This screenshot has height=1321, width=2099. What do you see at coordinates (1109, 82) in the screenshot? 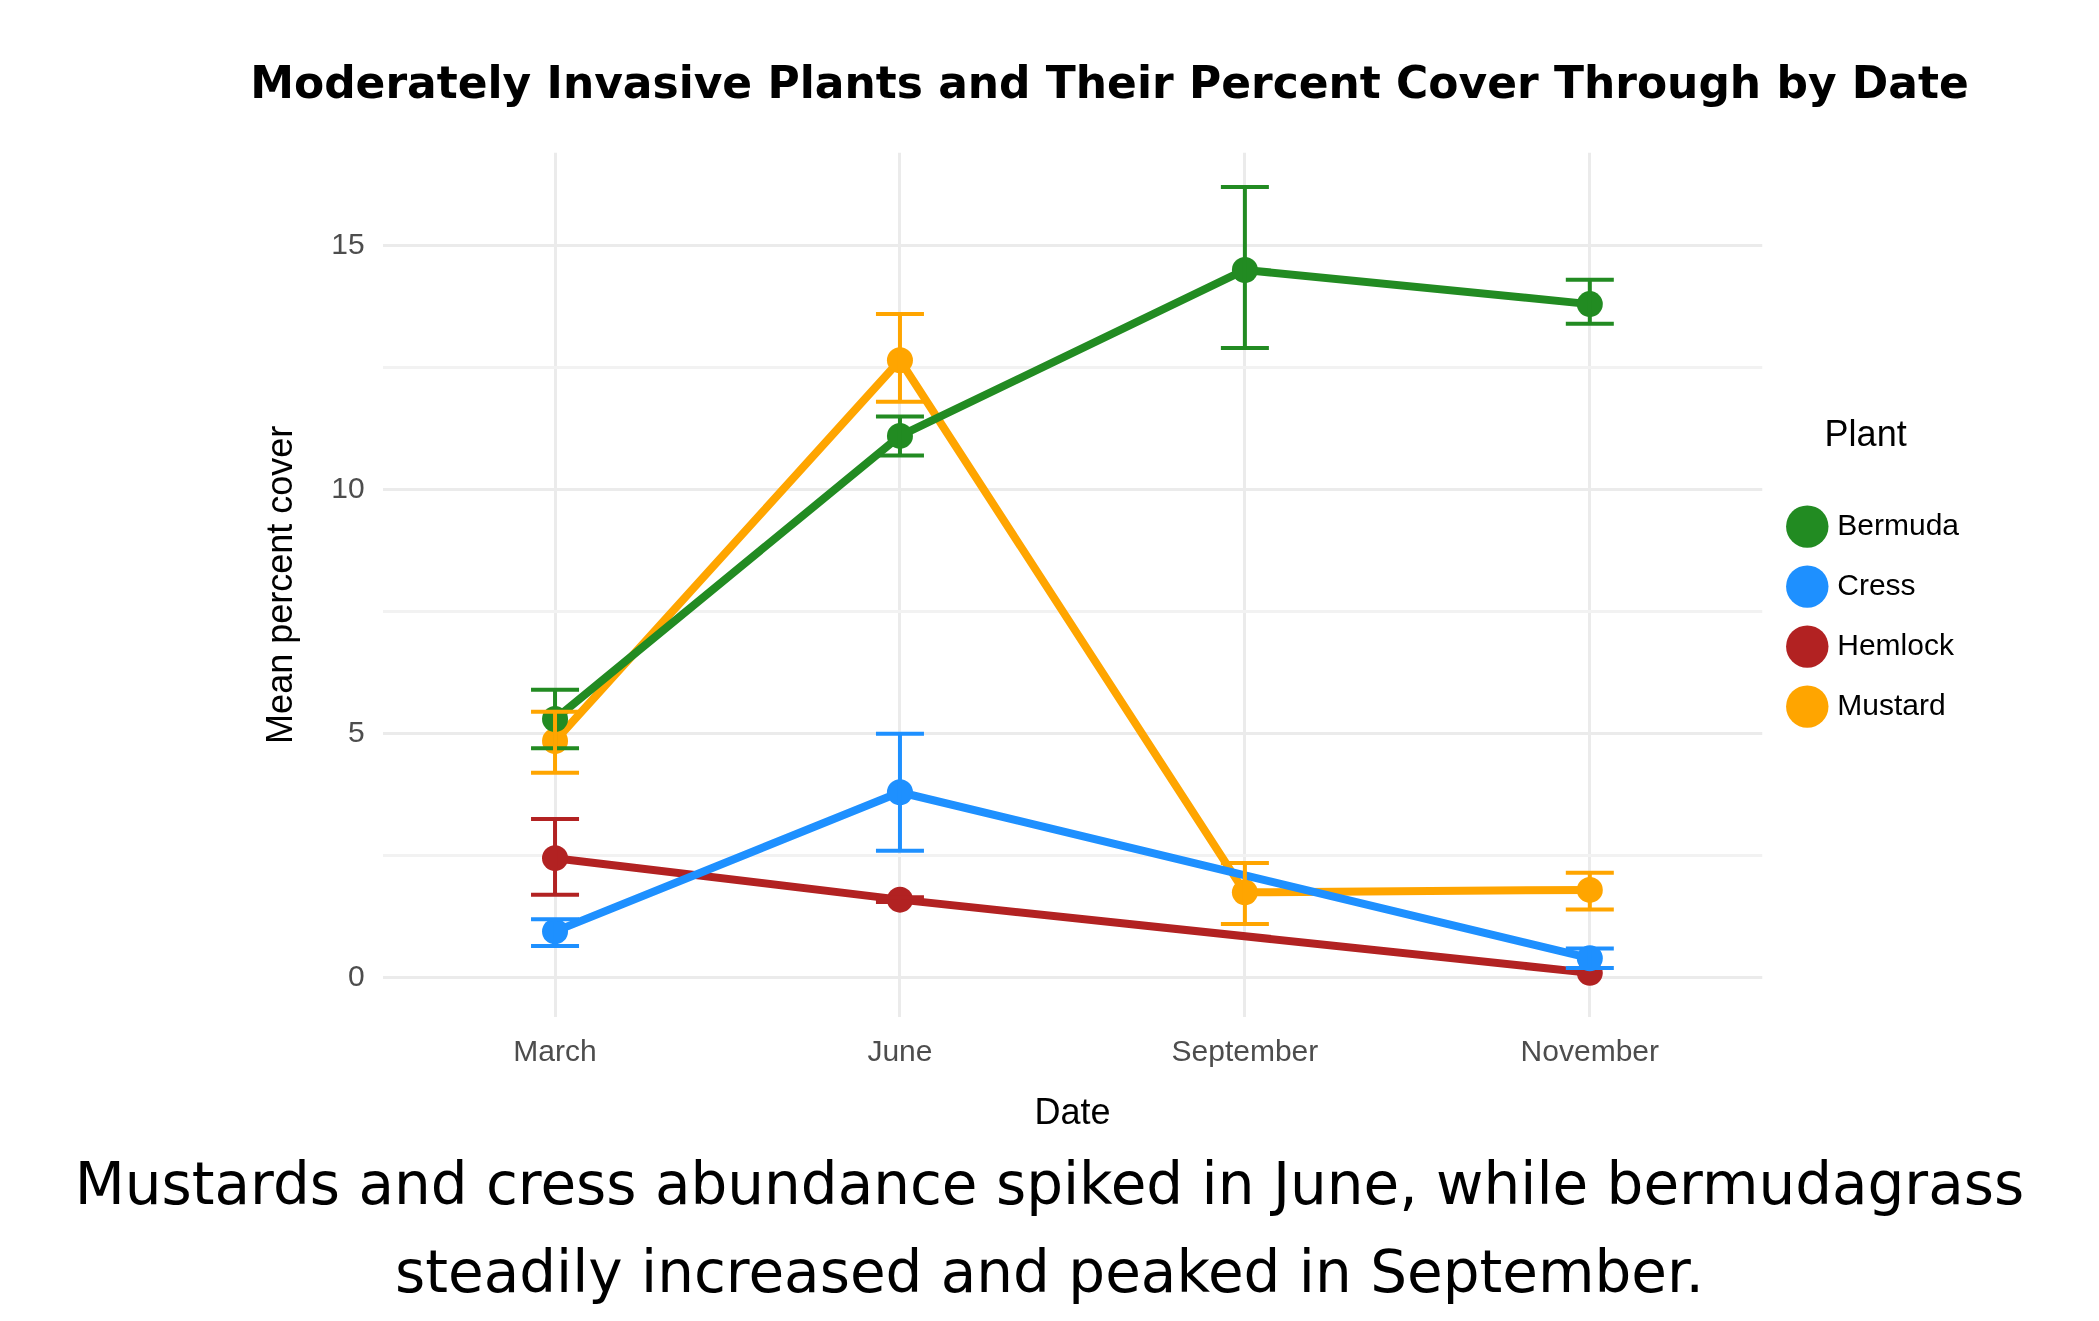
I see `chart-title: Moderately Invasive Plants and Their Percent Cover Through by Date` at bounding box center [1109, 82].